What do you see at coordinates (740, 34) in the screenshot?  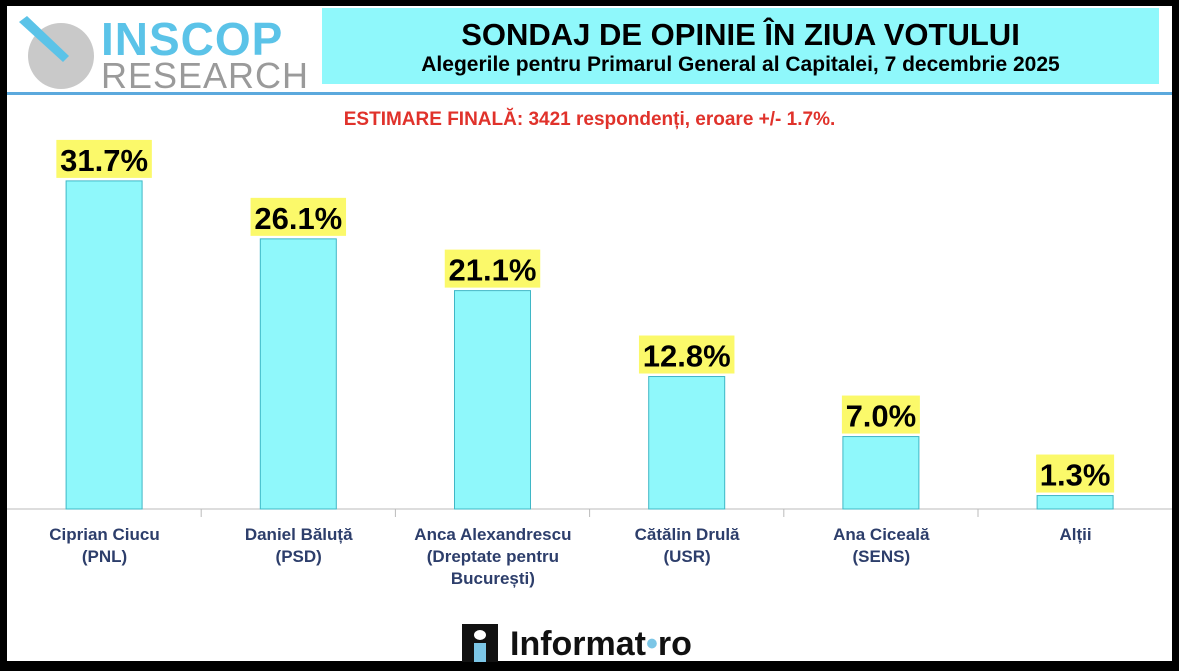 I see `chart-title: SONDAJ DE OPINIE ÎN ZIUA VOTULUI` at bounding box center [740, 34].